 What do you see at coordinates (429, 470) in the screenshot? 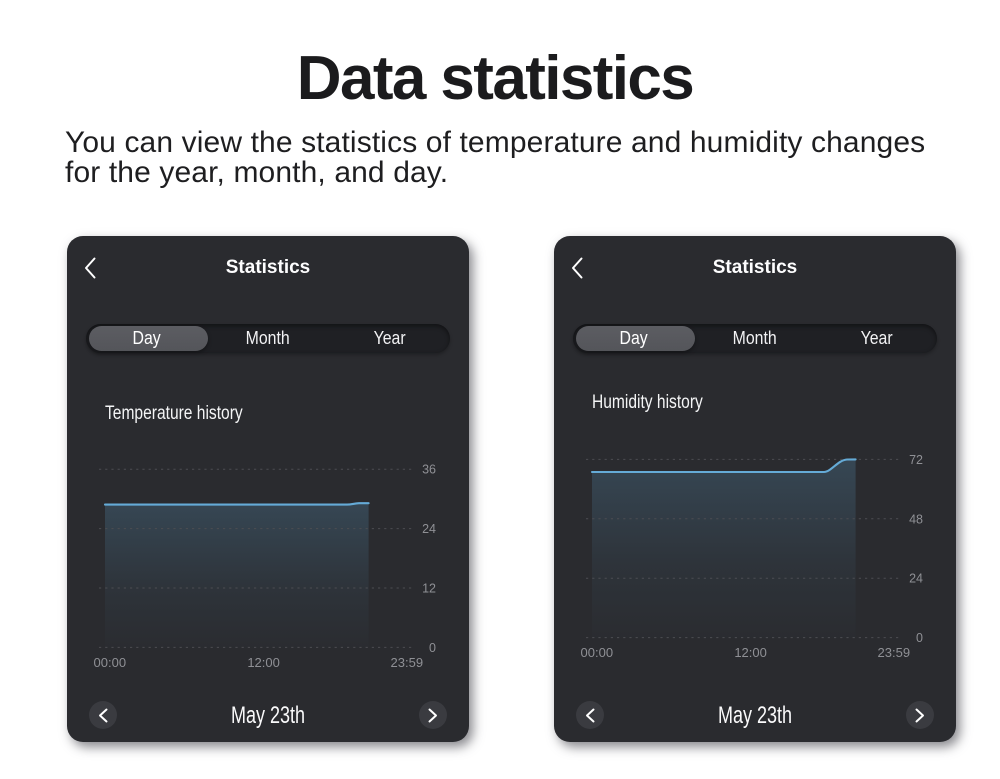
I see `svg-text: 36` at bounding box center [429, 470].